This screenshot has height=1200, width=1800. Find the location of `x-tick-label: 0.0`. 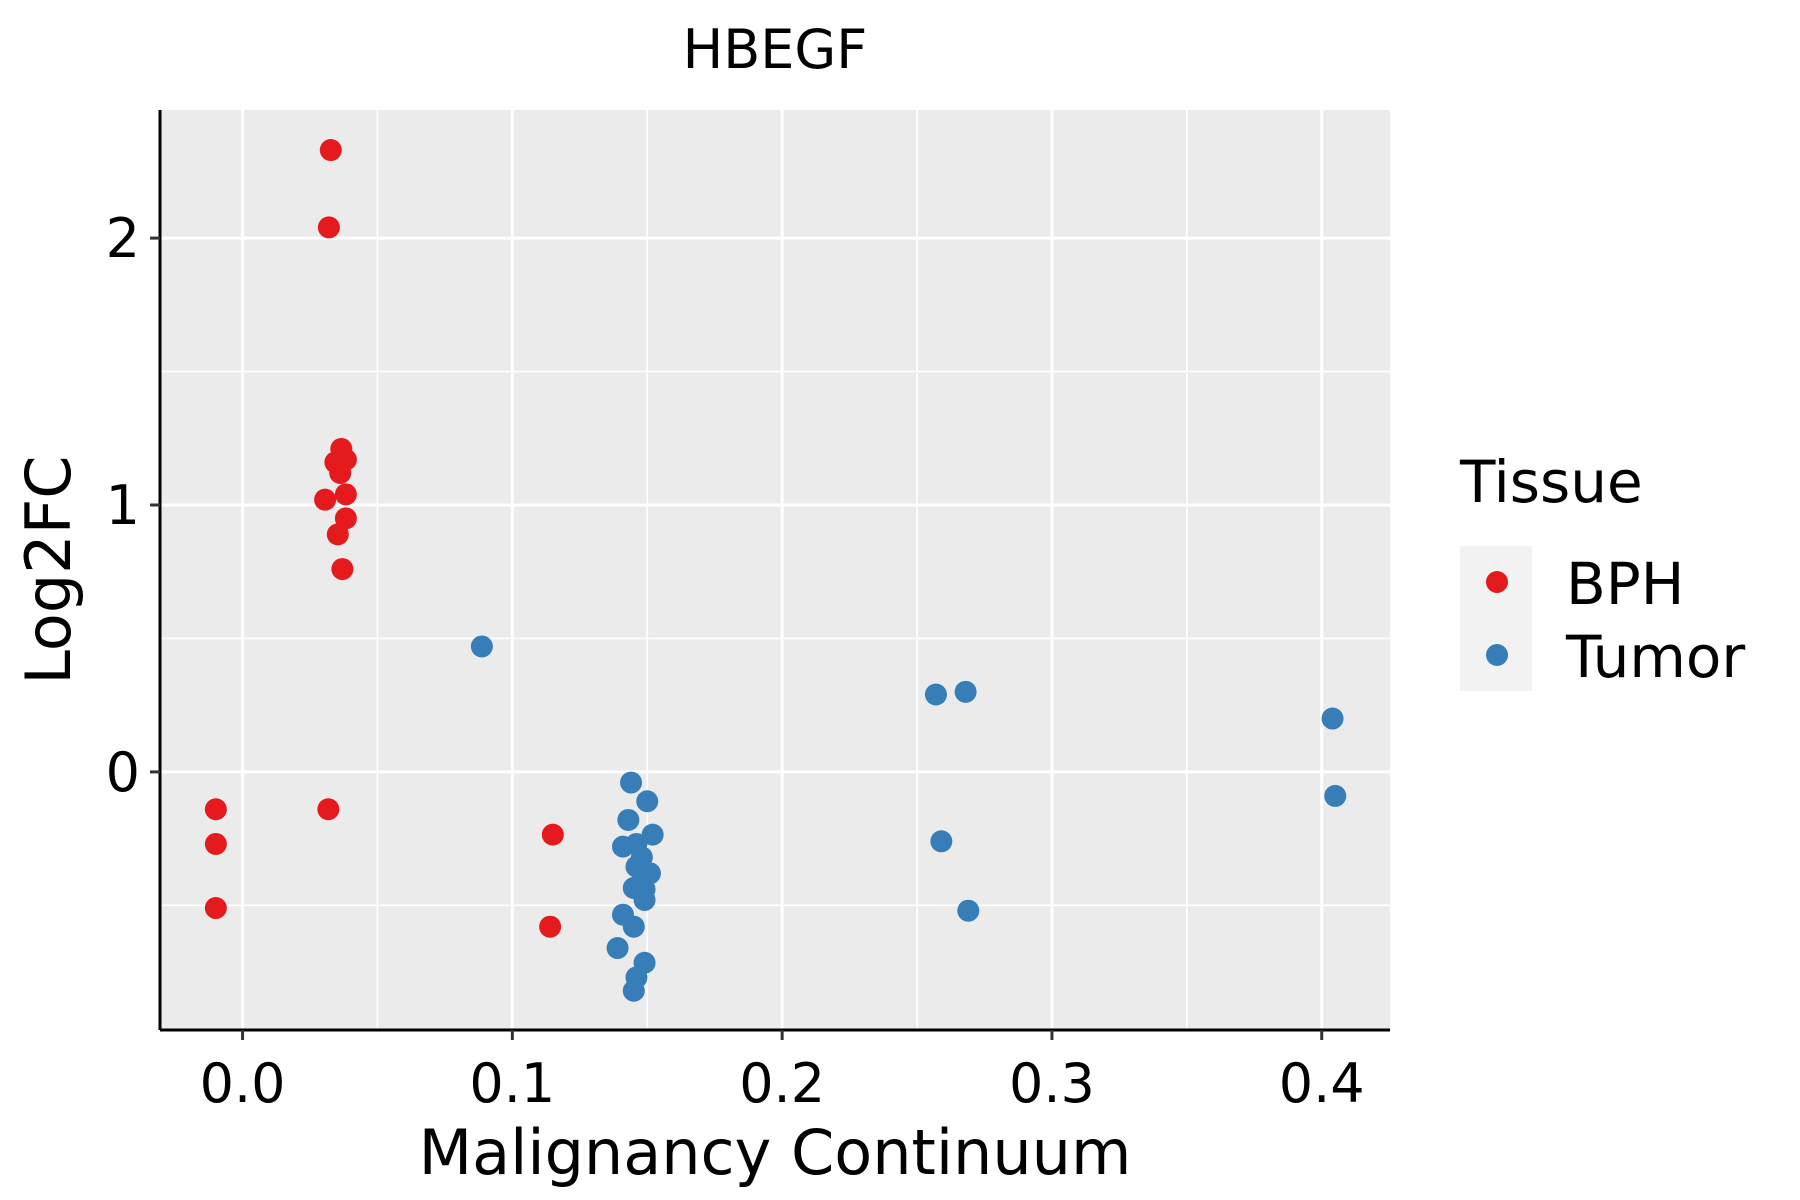

x-tick-label: 0.0 is located at coordinates (243, 1083).